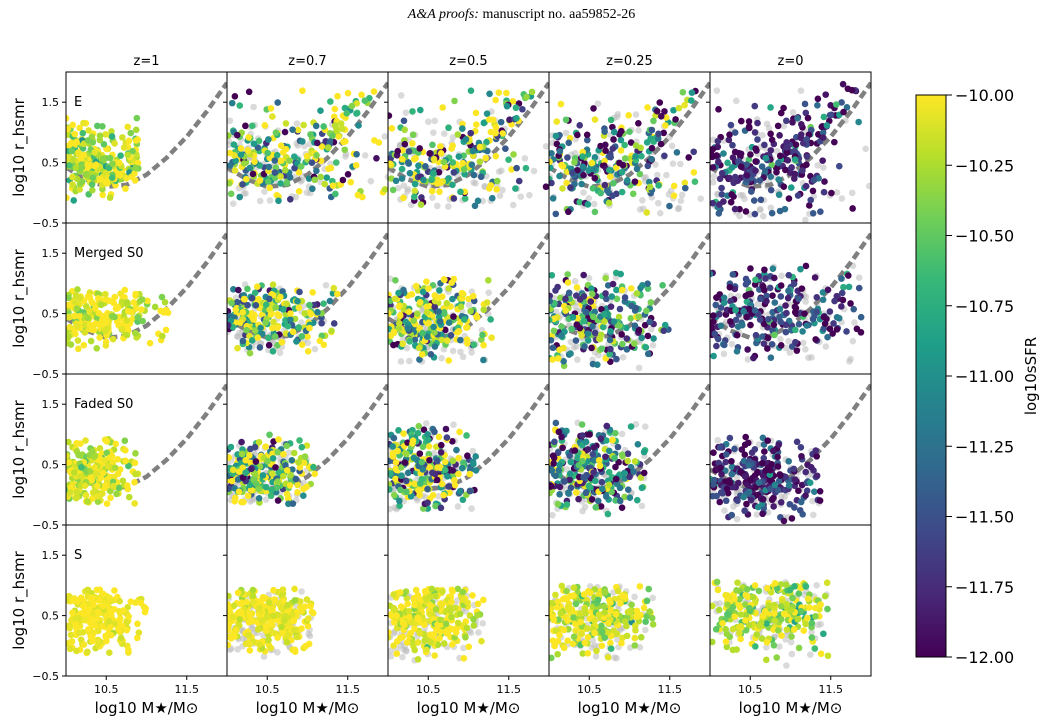  I want to click on panel-e-z025, so click(629, 147).